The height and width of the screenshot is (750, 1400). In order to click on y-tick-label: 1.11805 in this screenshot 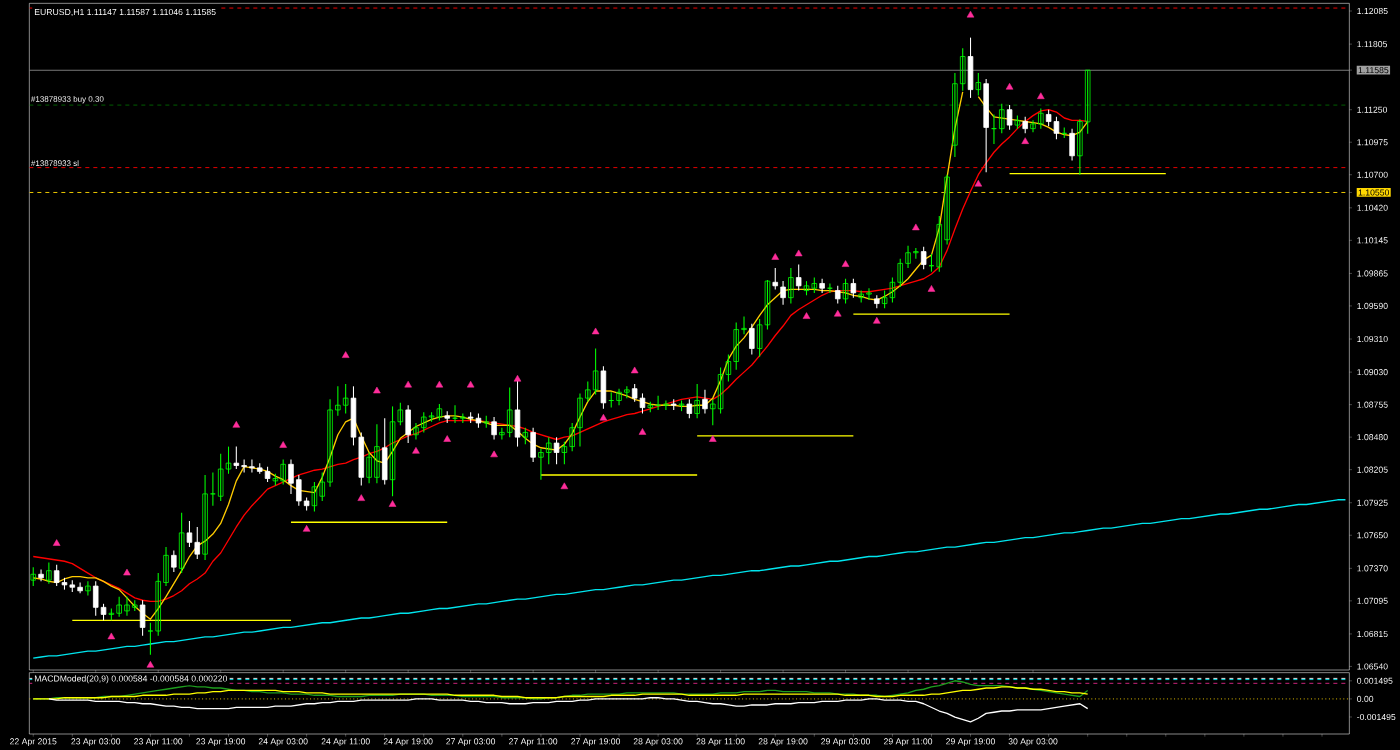, I will do `click(1372, 44)`.